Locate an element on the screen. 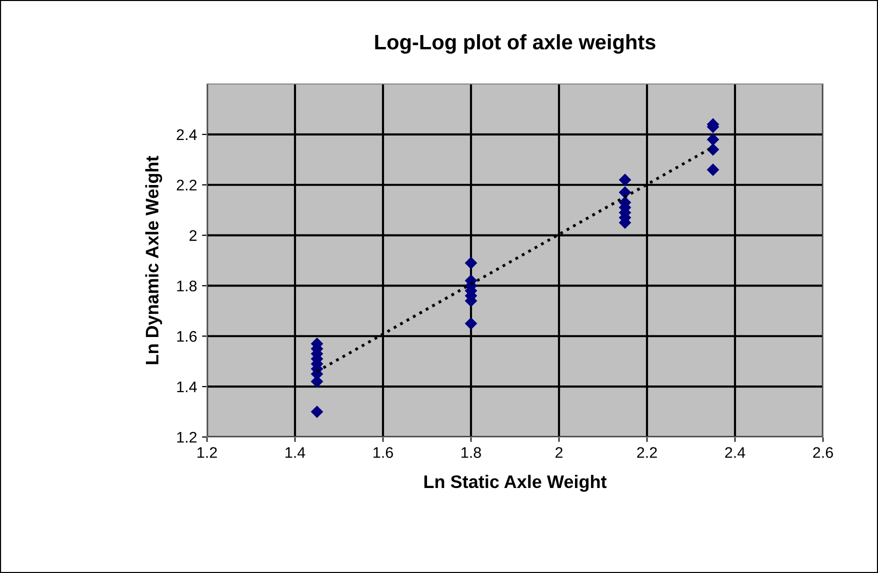  y-tick-label: 2.2 is located at coordinates (186, 185).